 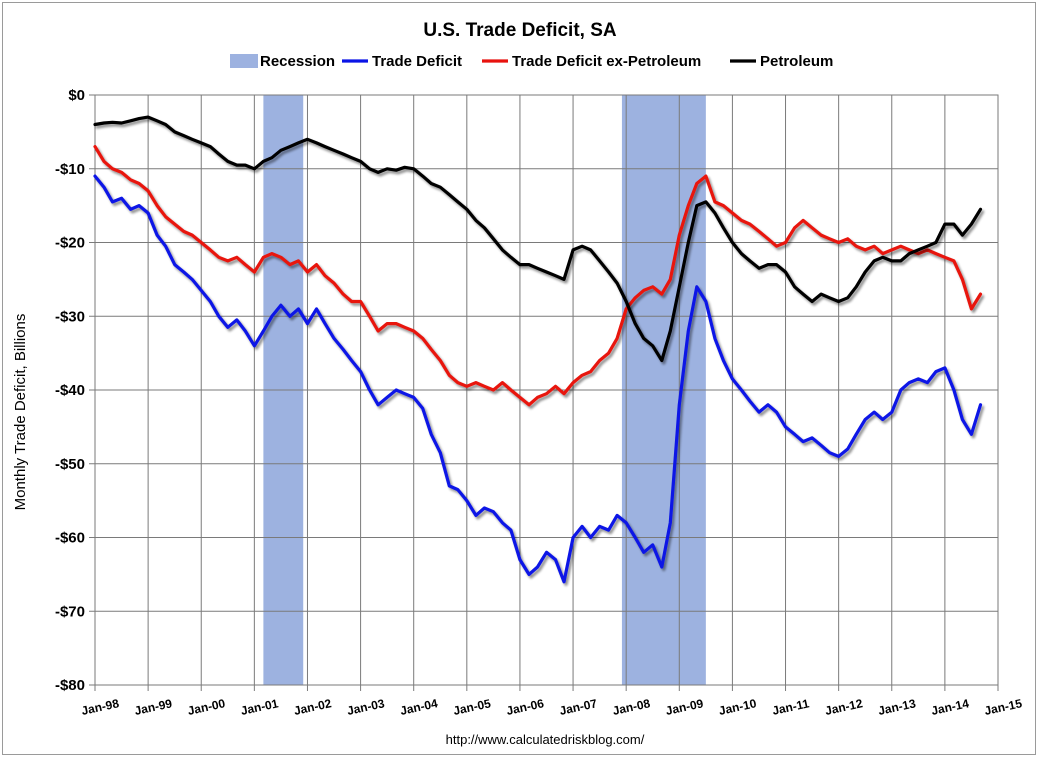 I want to click on source-url: http://www.calculatedriskblog.com/, so click(x=545, y=739).